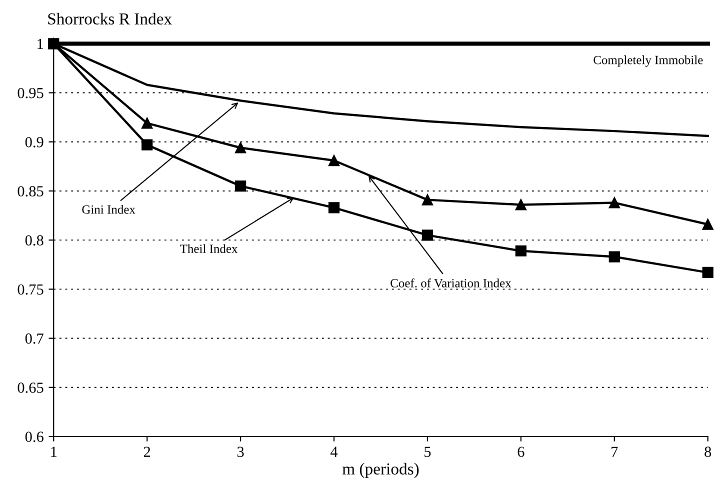 The image size is (715, 485). I want to click on x-axis-title: m (periods), so click(380, 470).